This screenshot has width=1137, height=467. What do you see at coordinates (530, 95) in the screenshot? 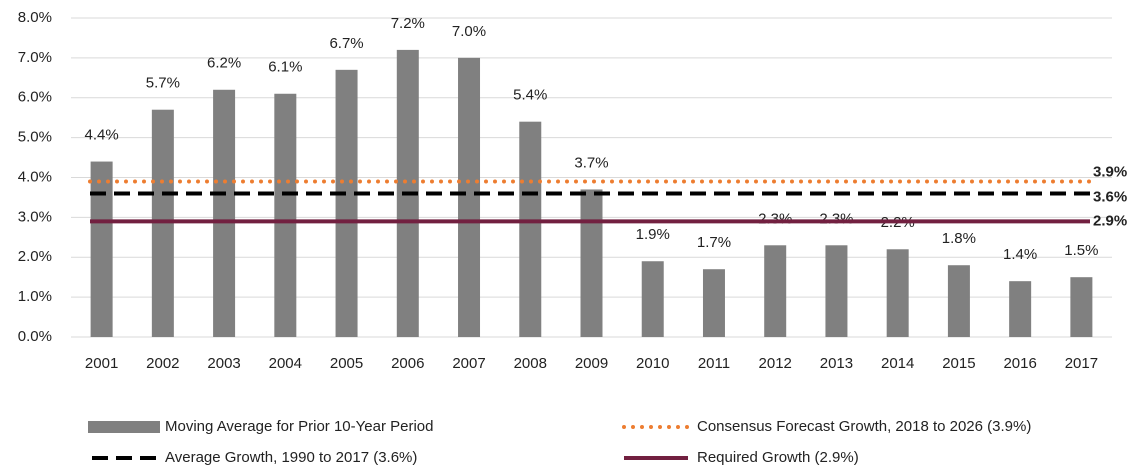
I see `data-label: 5.4%` at bounding box center [530, 95].